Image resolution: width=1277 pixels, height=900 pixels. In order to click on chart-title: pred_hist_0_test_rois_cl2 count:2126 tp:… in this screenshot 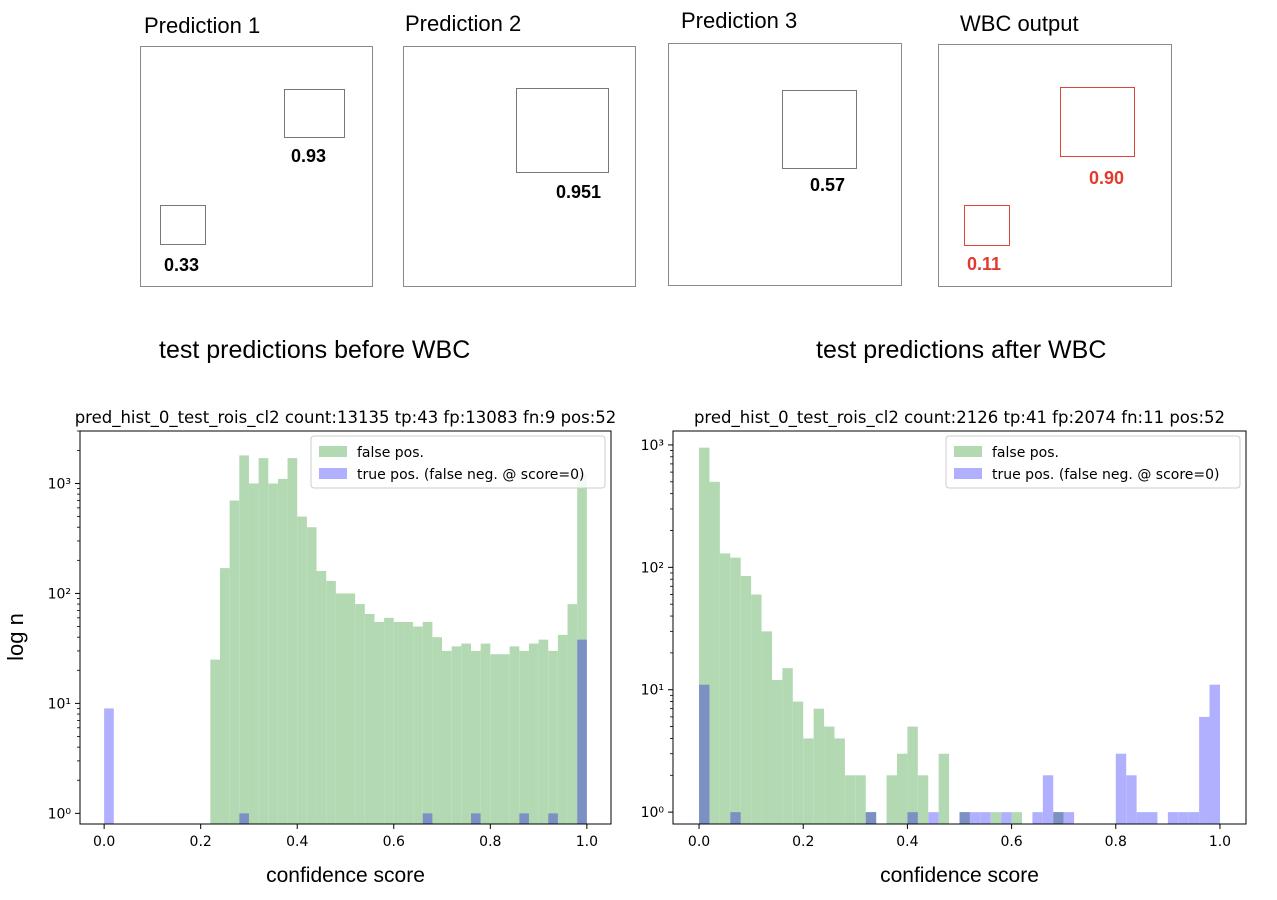, I will do `click(959, 418)`.